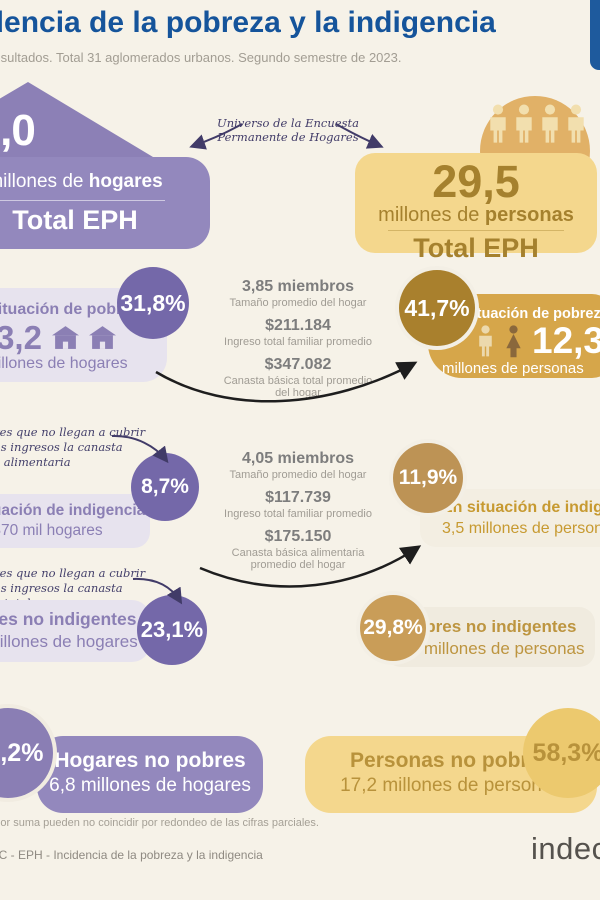 The image size is (600, 900). What do you see at coordinates (428, 478) in the screenshot?
I see `indigence-persons-pct-circle: 11,9%` at bounding box center [428, 478].